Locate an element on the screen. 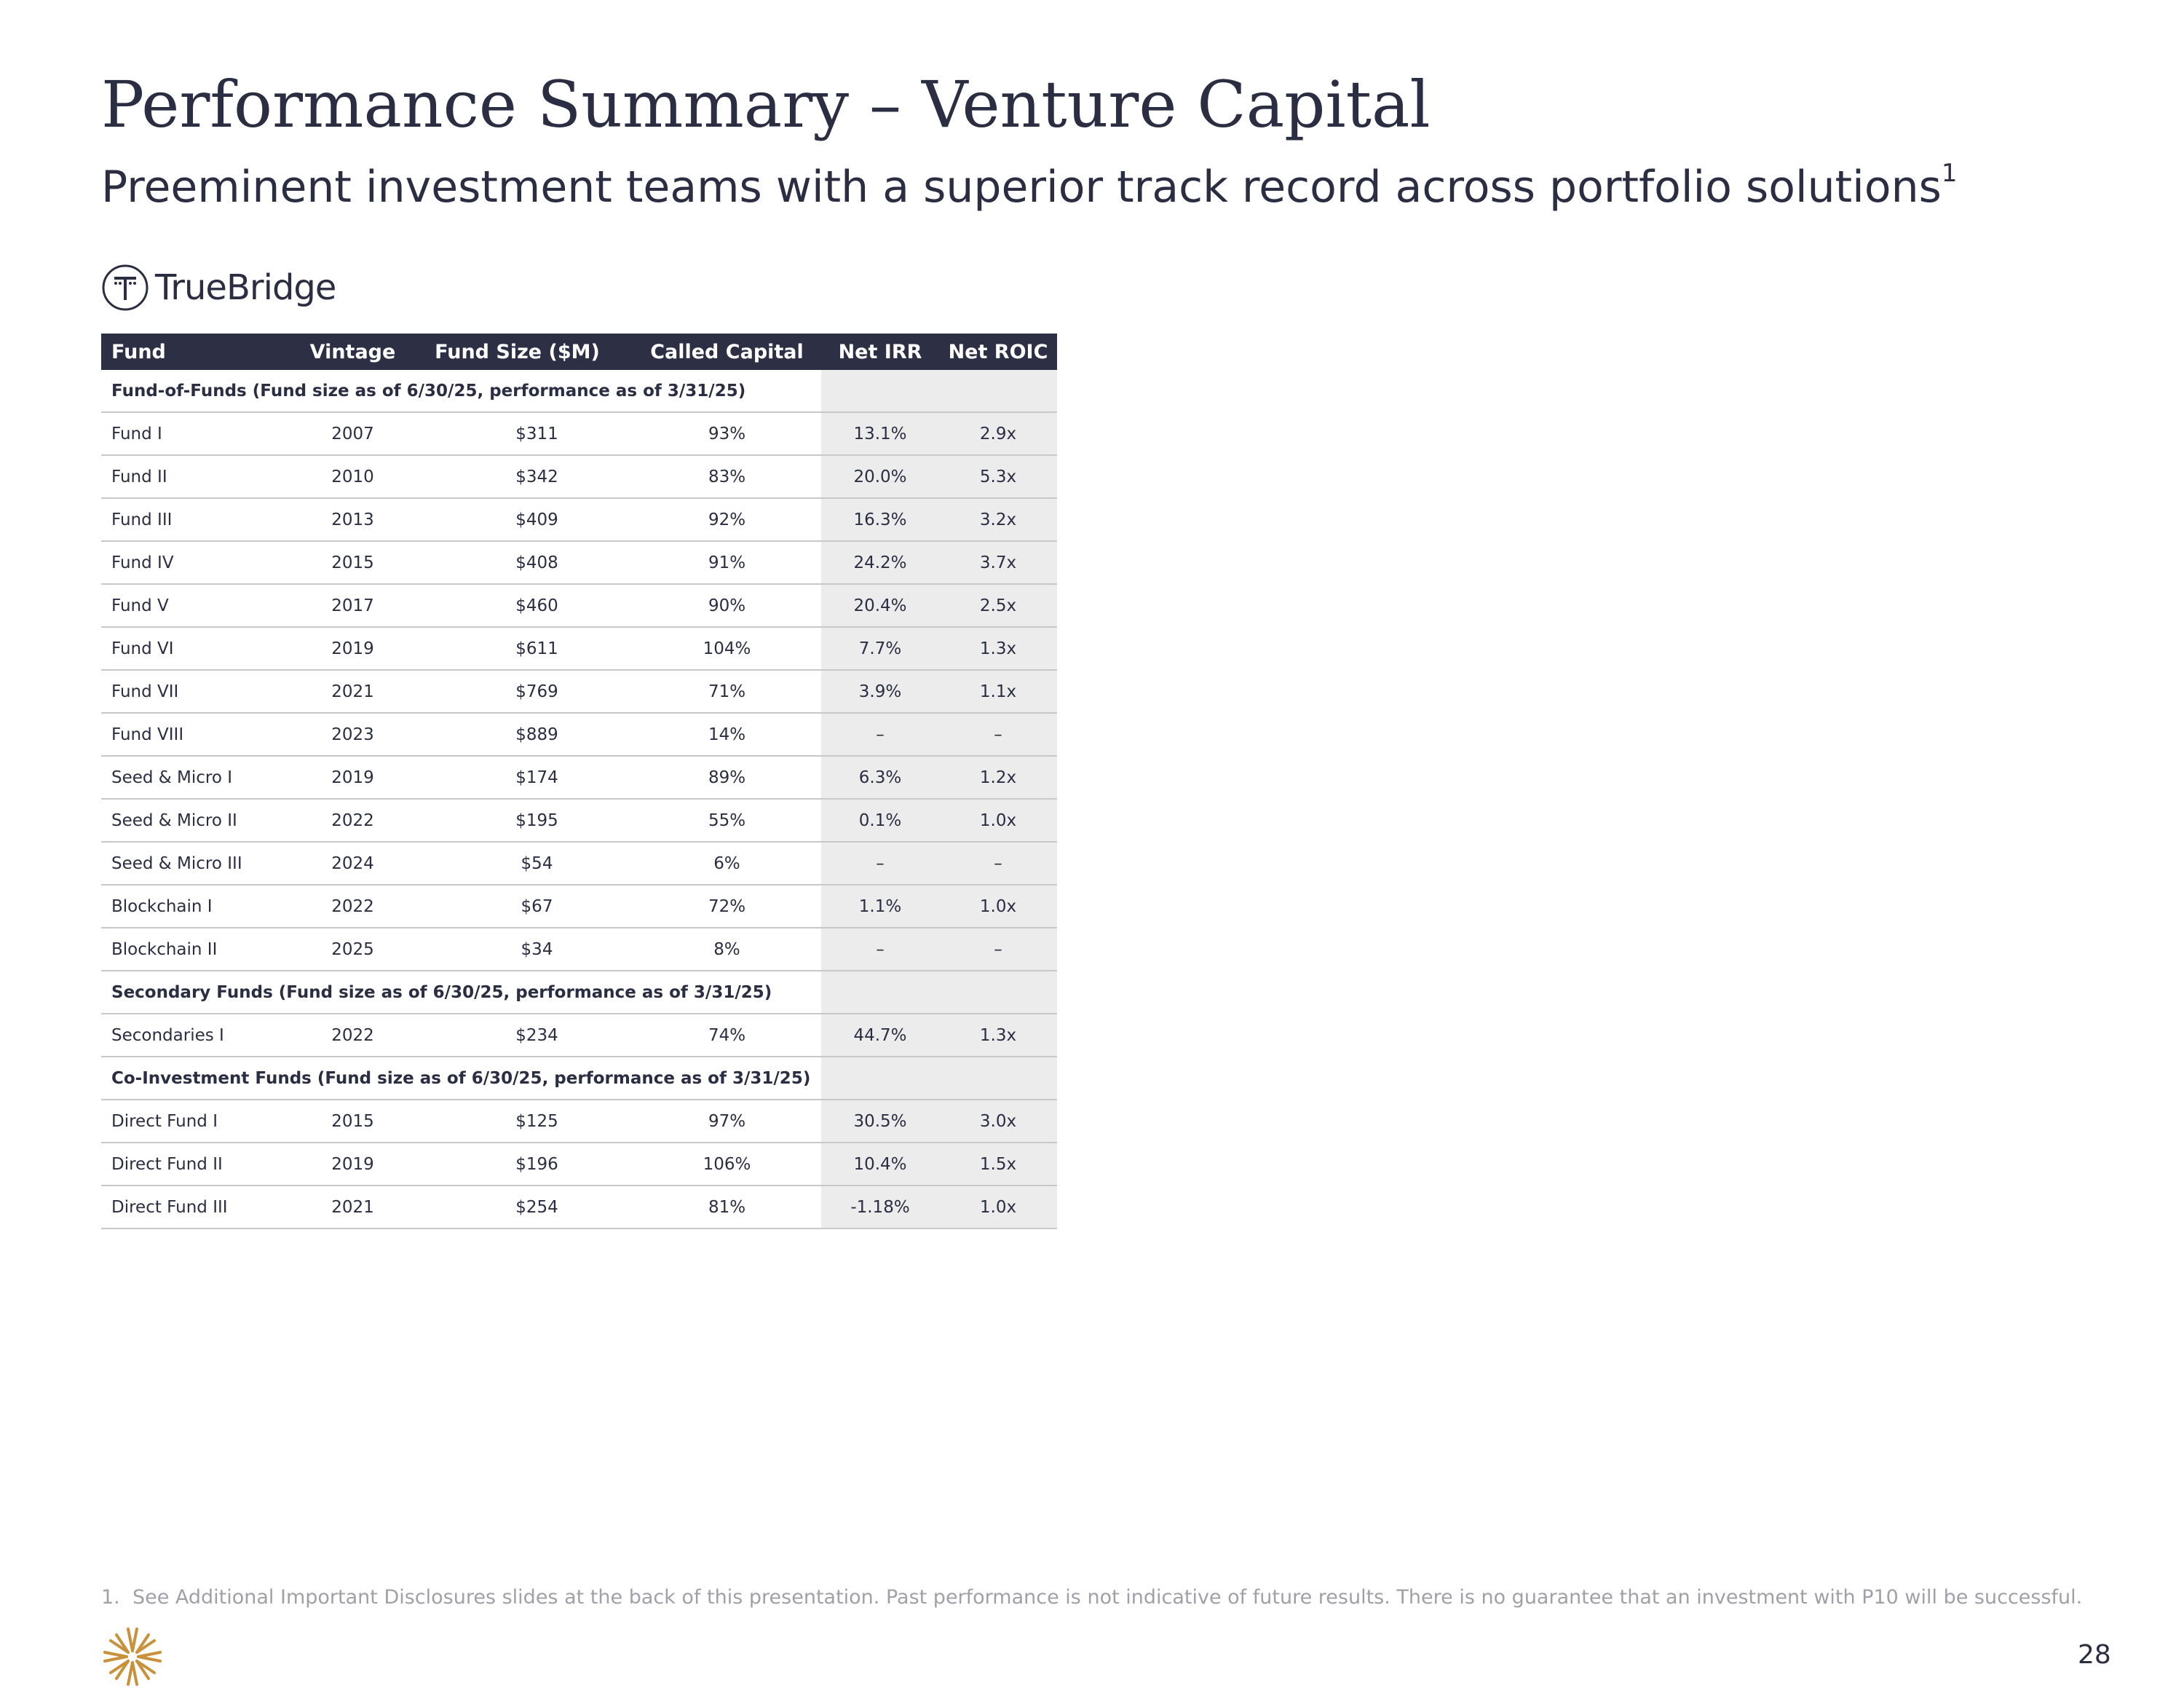 Image resolution: width=2184 pixels, height=1688 pixels. cell: $460 is located at coordinates (517, 606).